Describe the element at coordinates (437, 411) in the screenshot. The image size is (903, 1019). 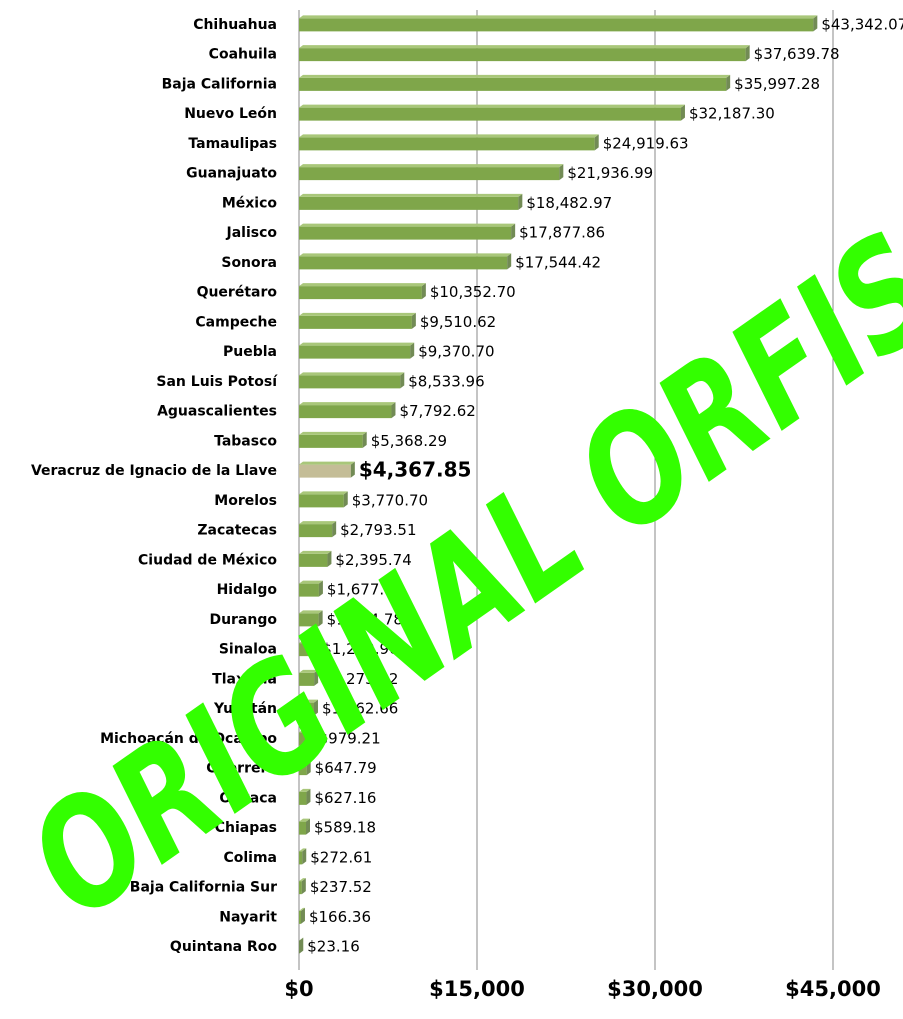
I see `value-label: $7,792.62` at that location.